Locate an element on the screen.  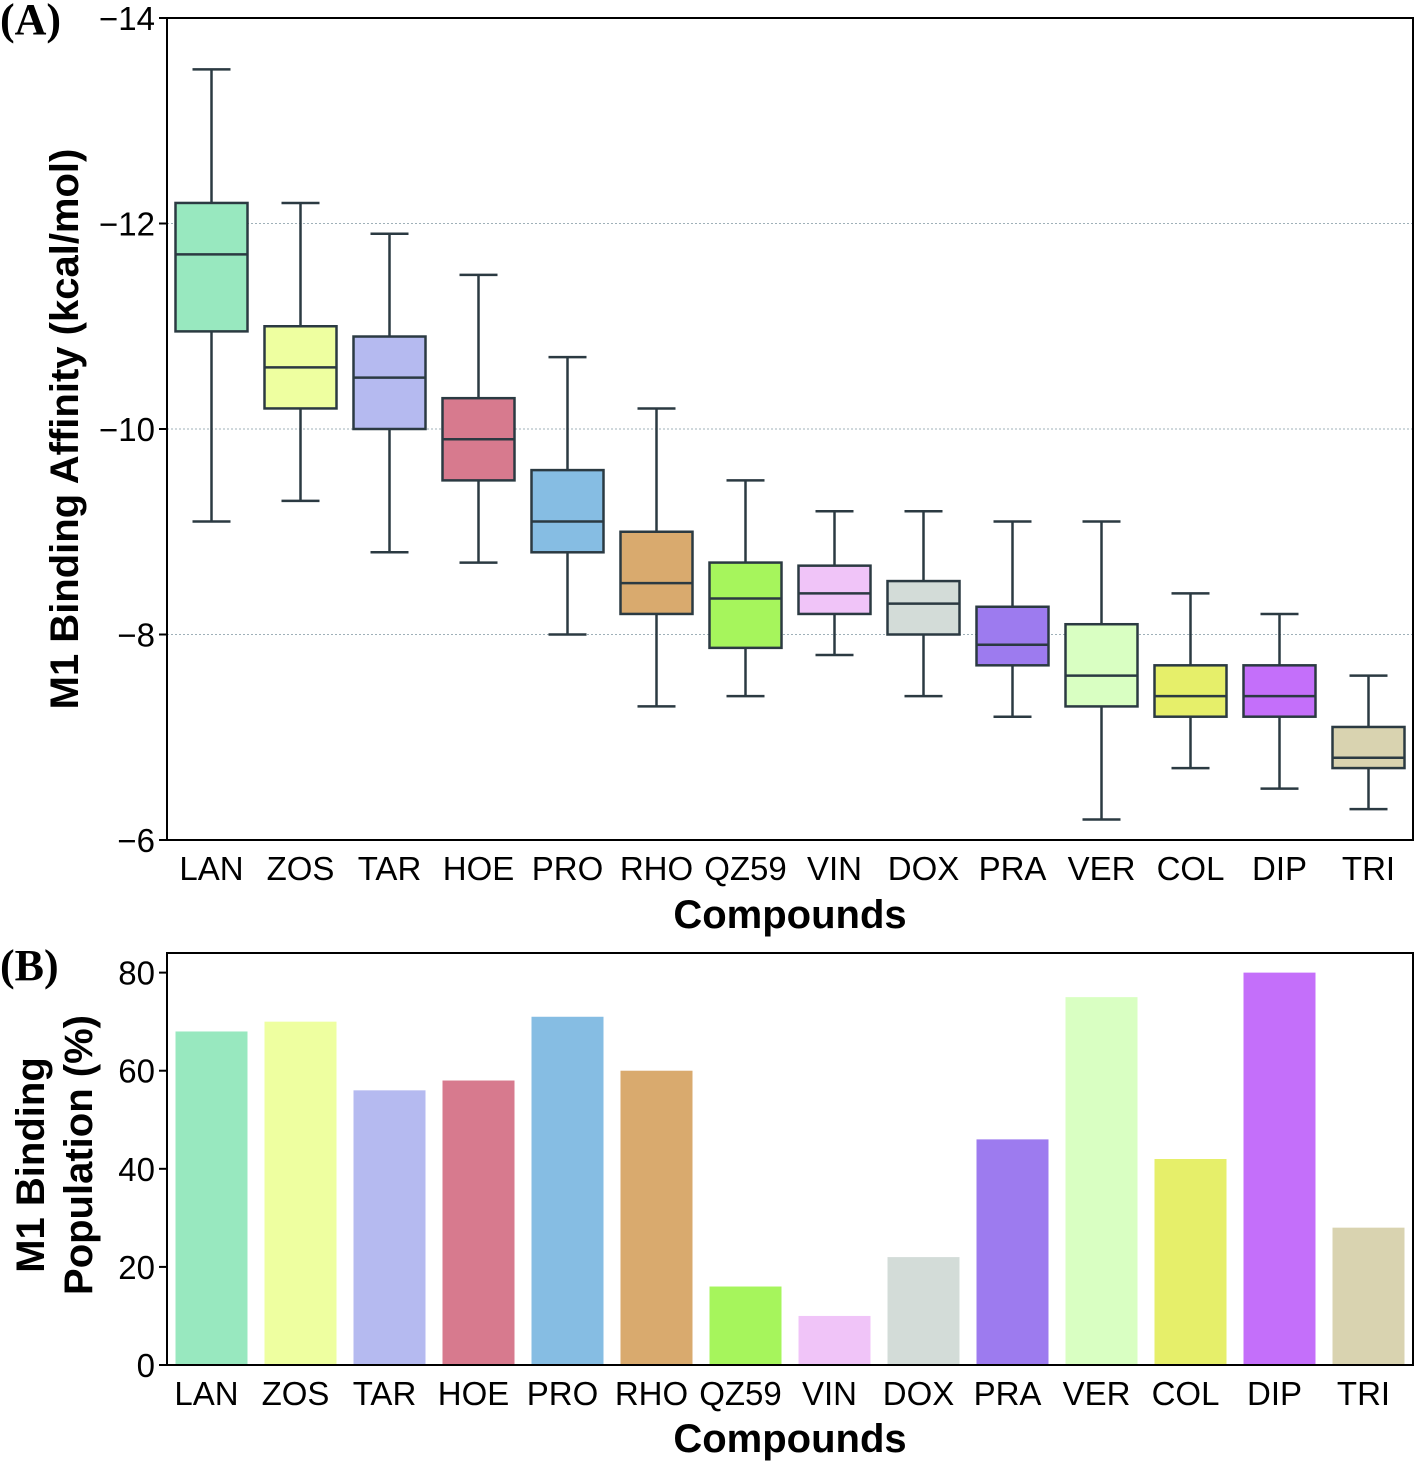
box-ZOS is located at coordinates (300, 352).